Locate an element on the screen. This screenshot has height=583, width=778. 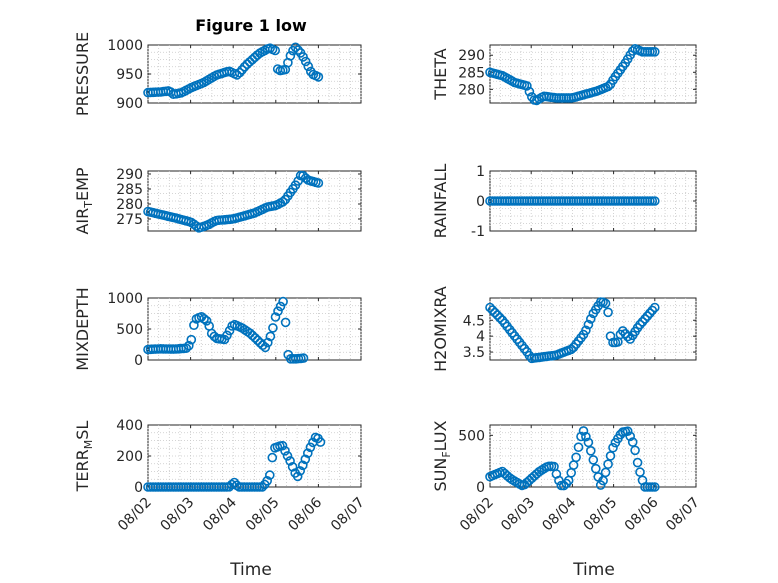
y-axis-label: TERRMSL is located at coordinates (84, 457).